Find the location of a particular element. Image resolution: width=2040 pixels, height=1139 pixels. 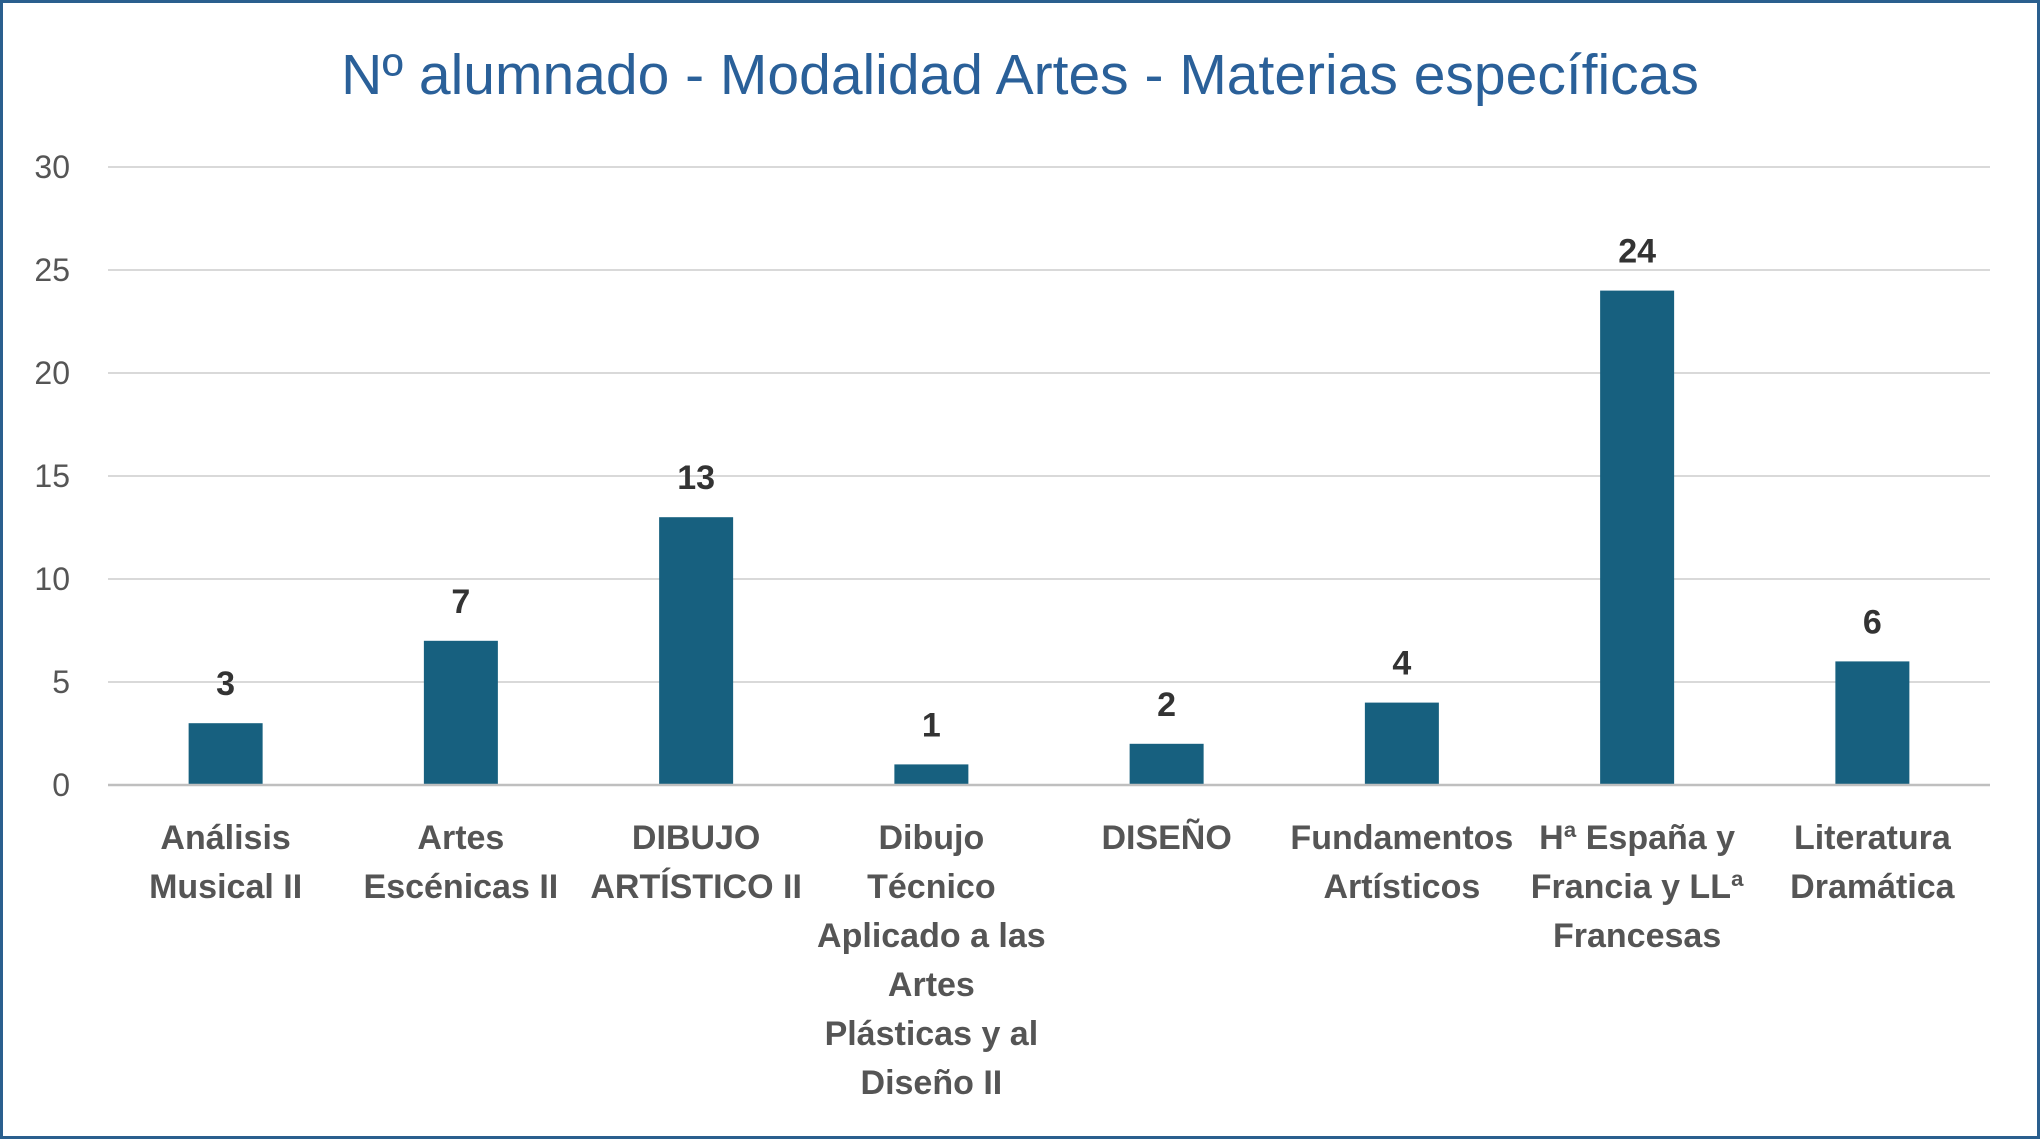

y-tick-label: 25 is located at coordinates (52, 270).